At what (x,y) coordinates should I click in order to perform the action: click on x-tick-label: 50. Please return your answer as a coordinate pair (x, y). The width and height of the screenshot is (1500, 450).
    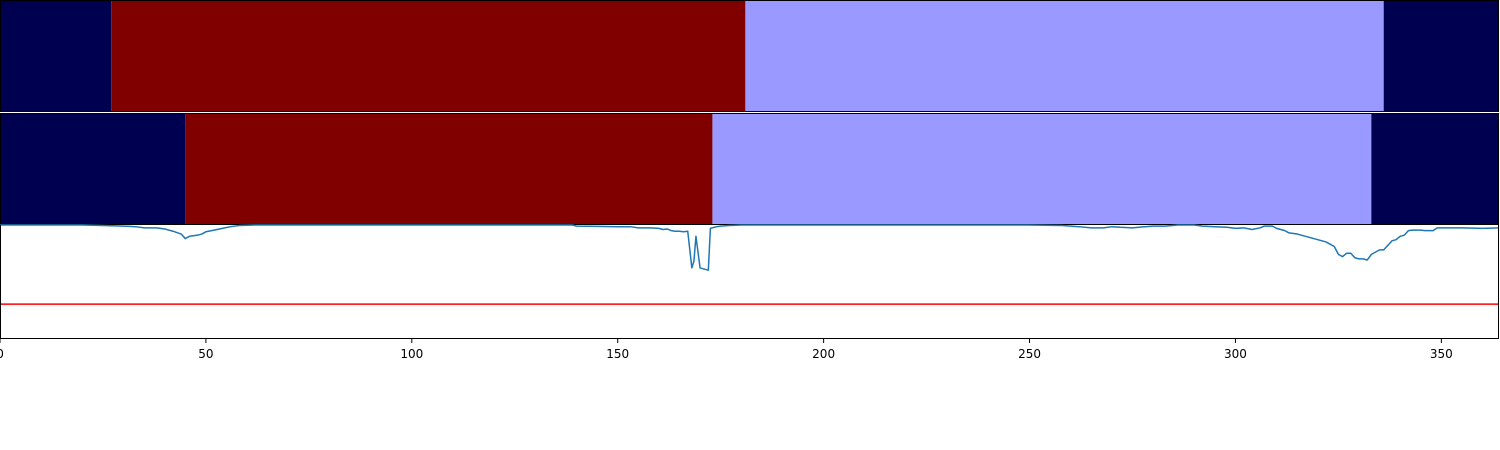
    Looking at the image, I should click on (205, 354).